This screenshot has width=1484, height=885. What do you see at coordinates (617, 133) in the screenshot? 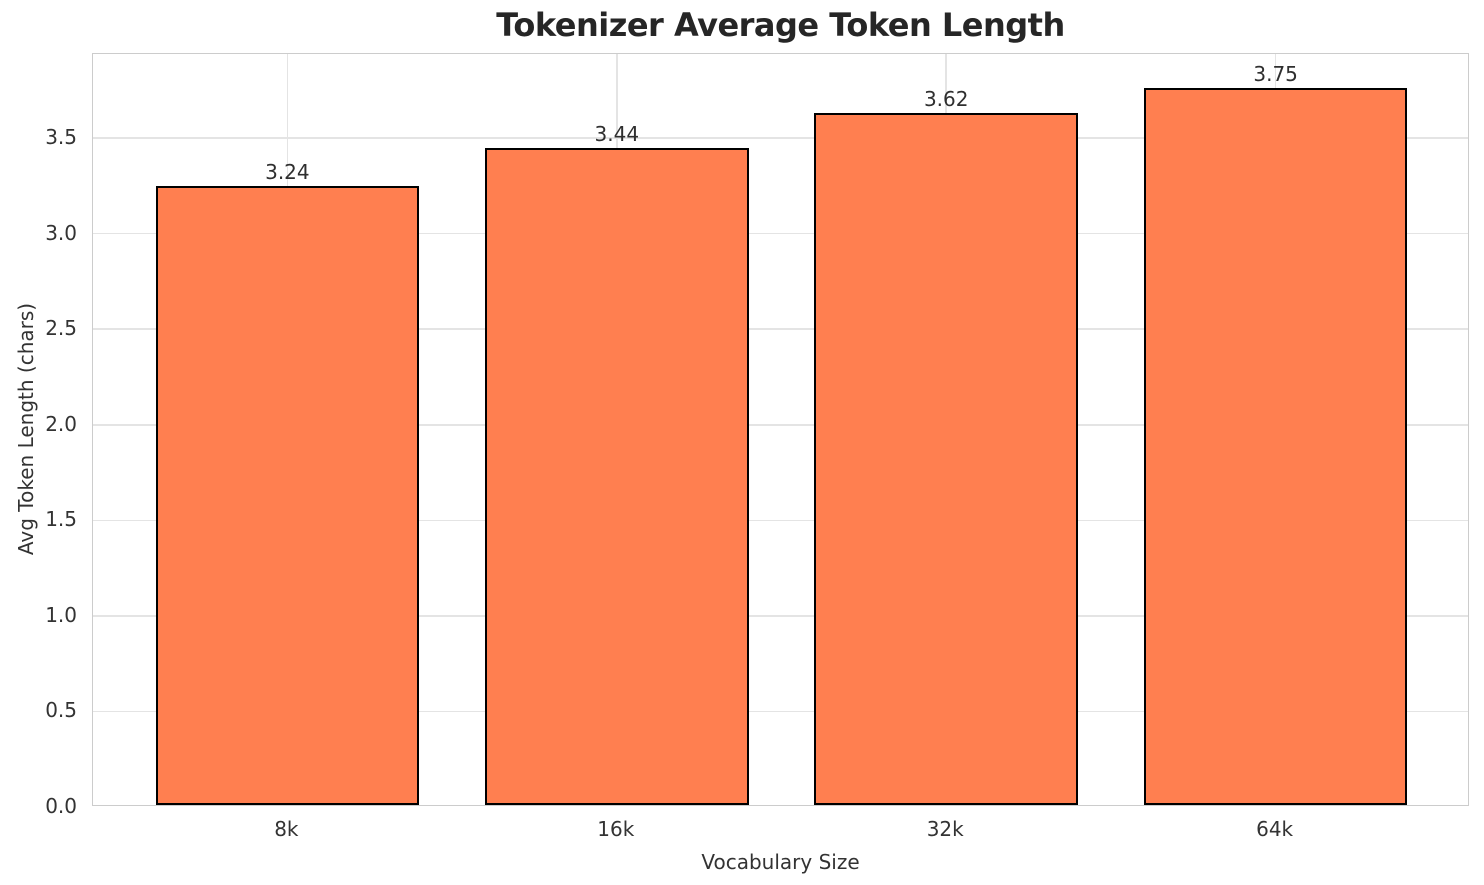
I see `bar-value-label: 3.44` at bounding box center [617, 133].